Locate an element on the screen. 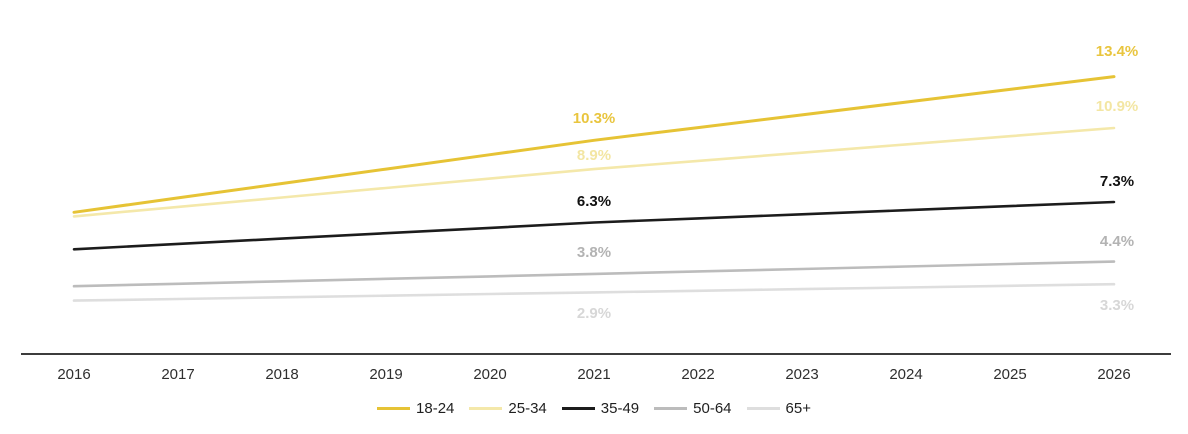  legend-label-35-49: 35-49 is located at coordinates (620, 408).